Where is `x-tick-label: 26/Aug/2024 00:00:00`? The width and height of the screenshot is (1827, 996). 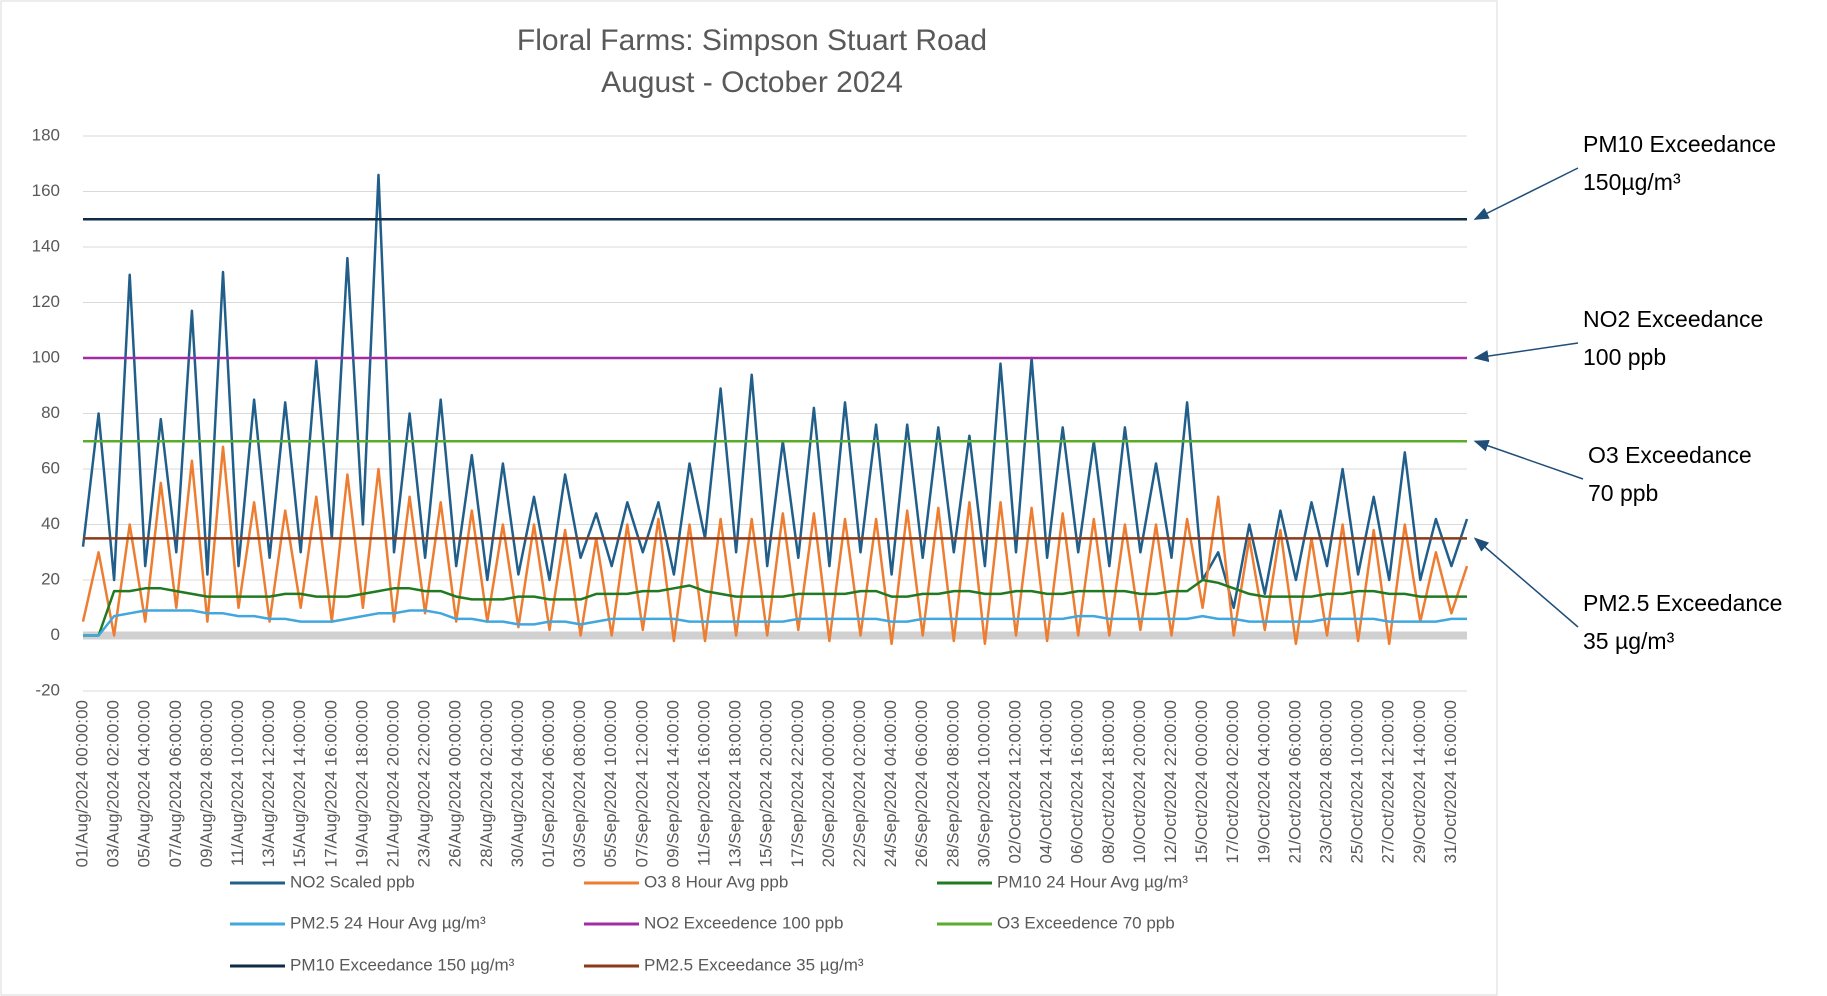
x-tick-label: 26/Aug/2024 00:00:00 is located at coordinates (455, 783).